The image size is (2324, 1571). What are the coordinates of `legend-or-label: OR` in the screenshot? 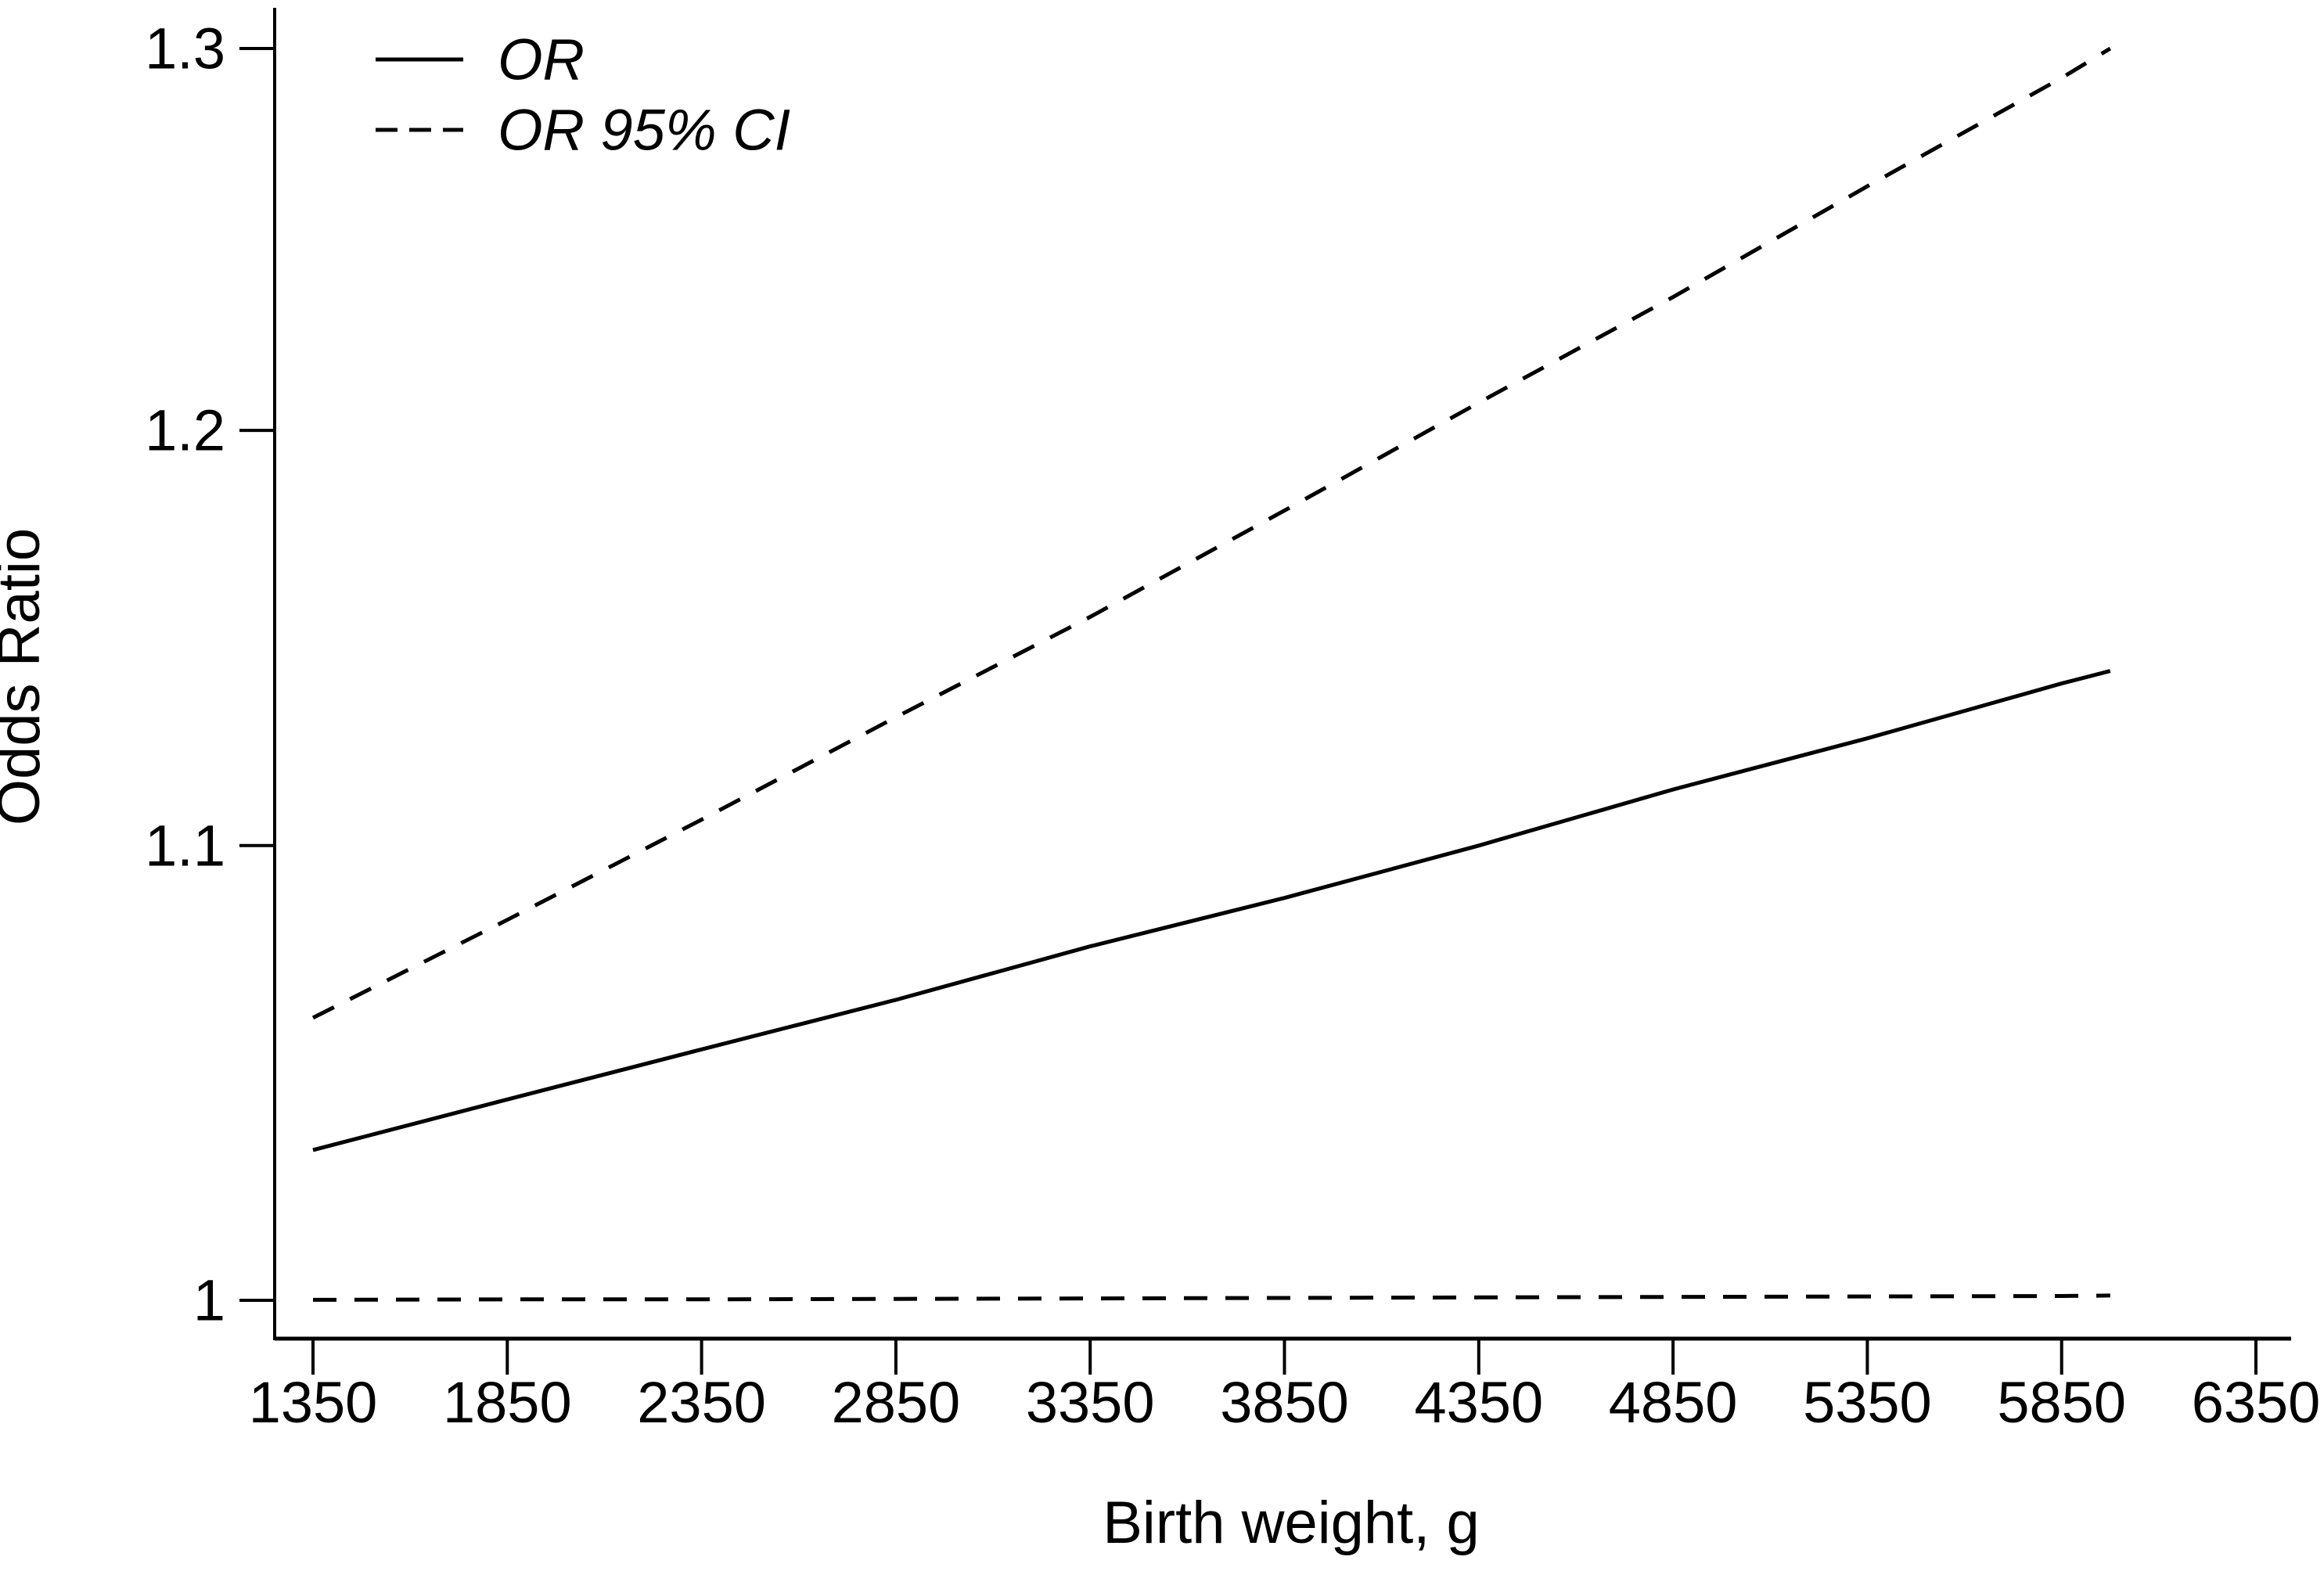 It's located at (541, 60).